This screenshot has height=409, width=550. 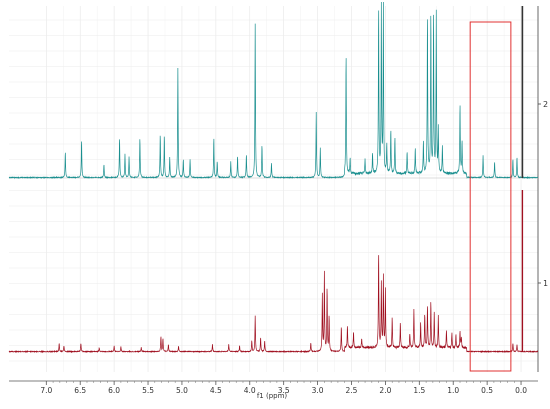 I want to click on series-label-2: 2, so click(x=545, y=104).